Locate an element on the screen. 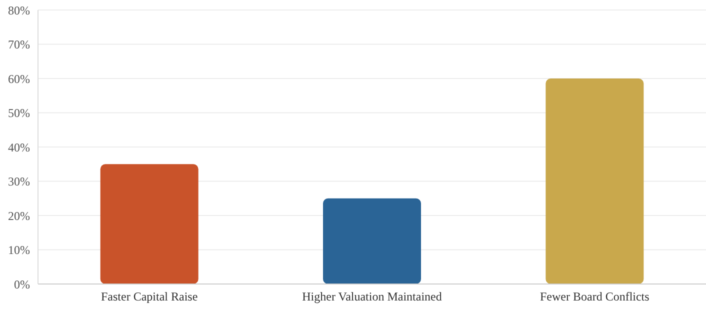 The width and height of the screenshot is (706, 320). y-tick-label: 0% is located at coordinates (22, 284).